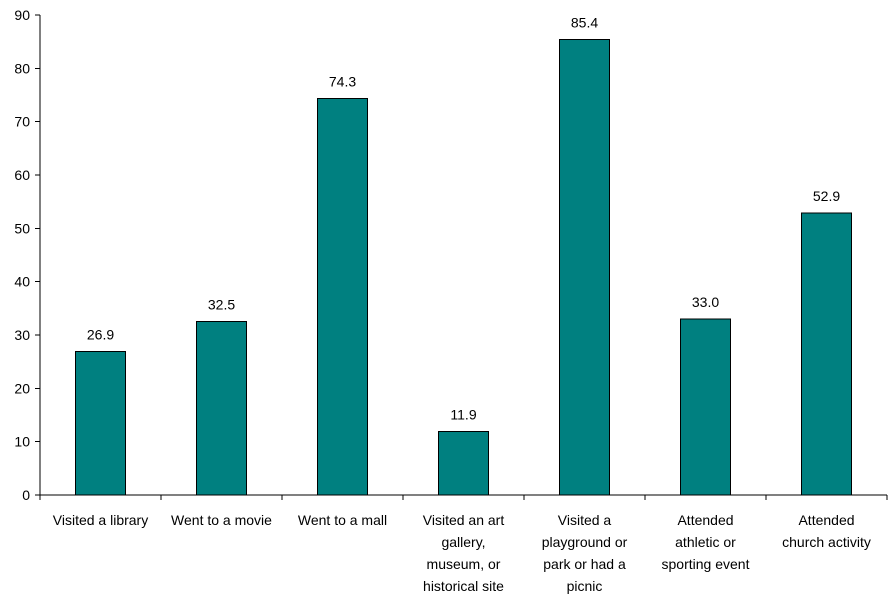  I want to click on x-category-label-line: historical site, so click(463, 586).